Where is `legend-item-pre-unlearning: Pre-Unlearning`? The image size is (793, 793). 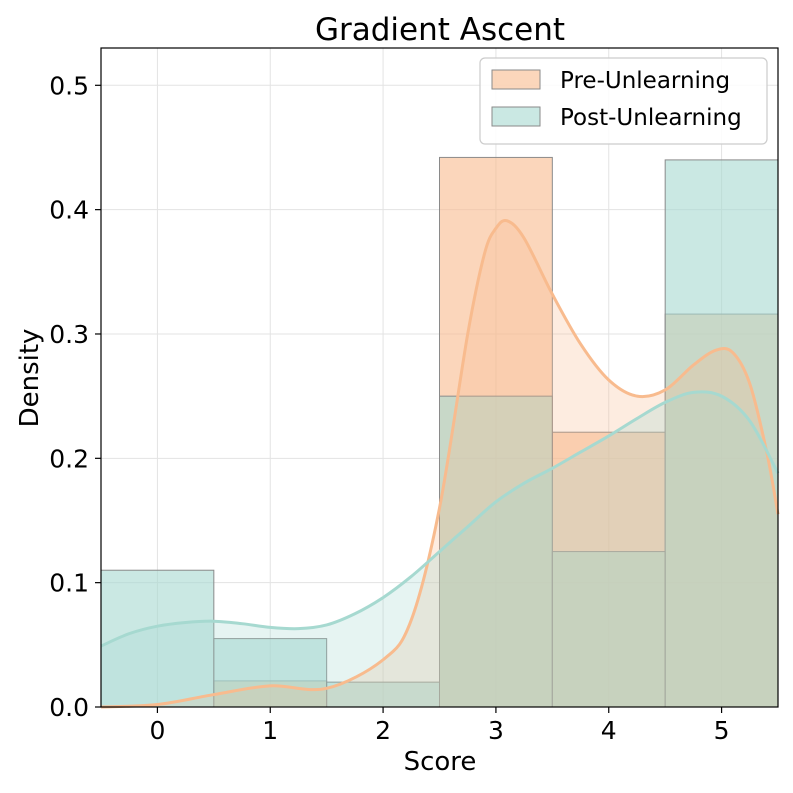 legend-item-pre-unlearning: Pre-Unlearning is located at coordinates (610, 81).